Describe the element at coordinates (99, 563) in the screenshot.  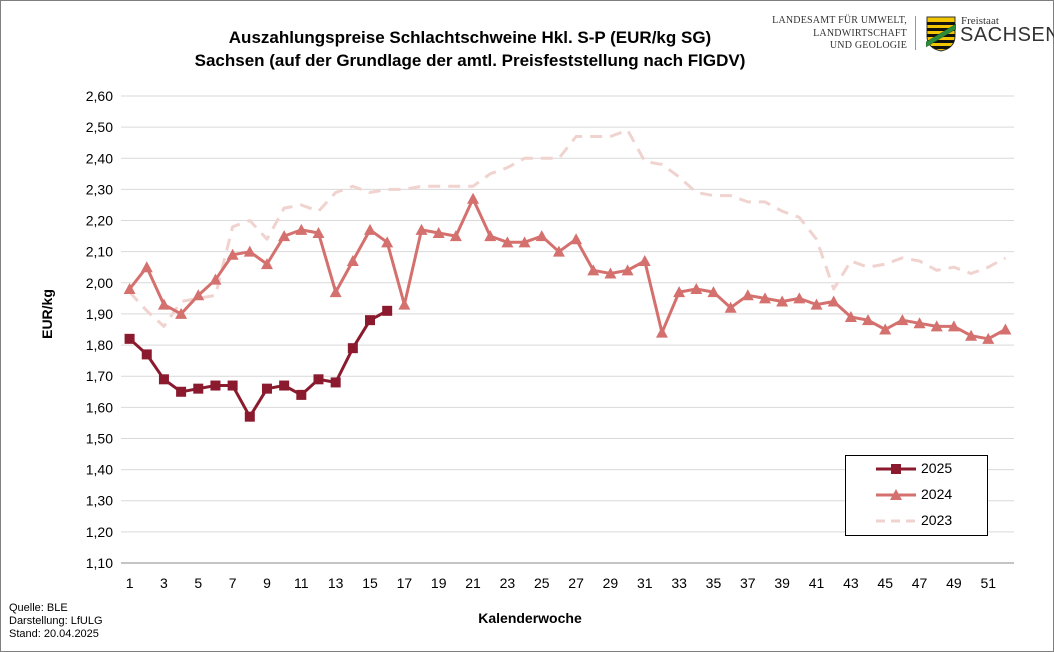
I see `y-tick-label: 1,10` at that location.